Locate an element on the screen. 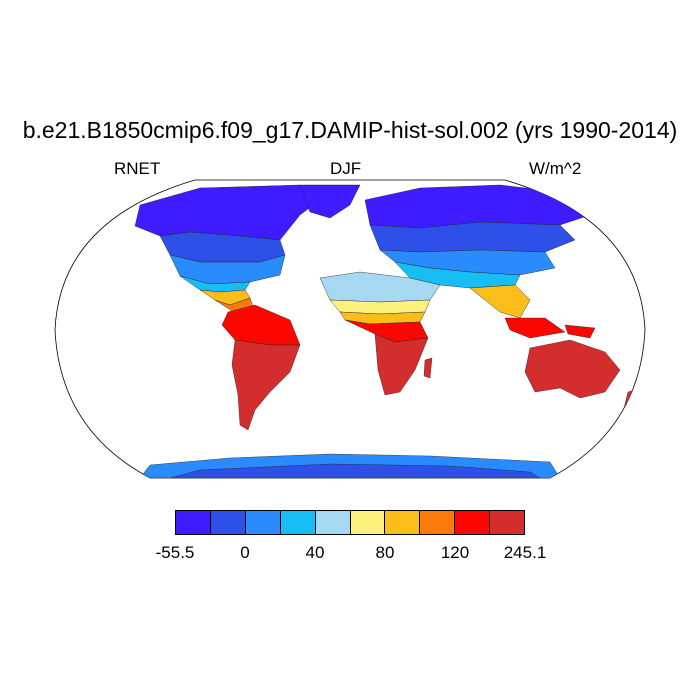 The width and height of the screenshot is (700, 700). colorbar-tick-label: -55.5 is located at coordinates (175, 552).